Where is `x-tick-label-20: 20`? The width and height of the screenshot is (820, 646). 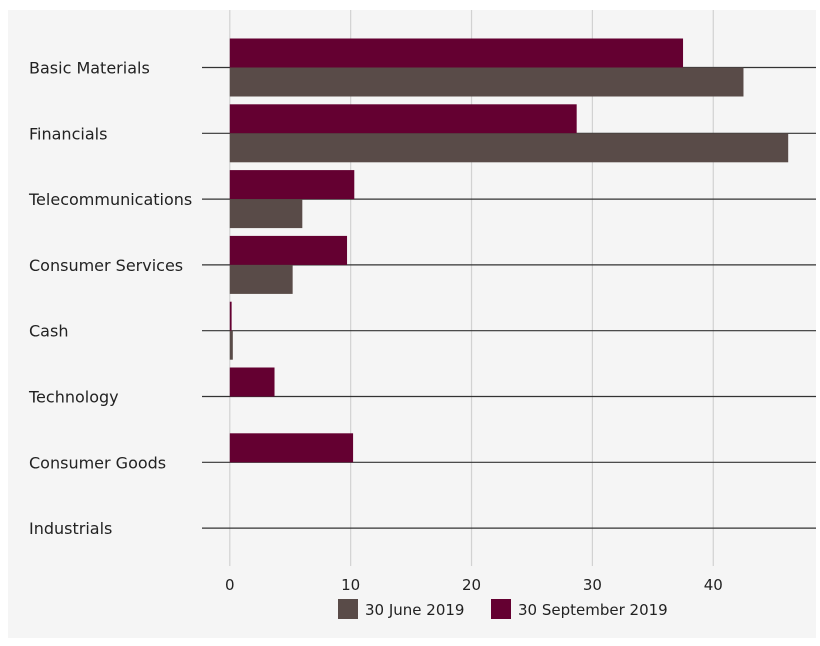
x-tick-label-20: 20 is located at coordinates (471, 585).